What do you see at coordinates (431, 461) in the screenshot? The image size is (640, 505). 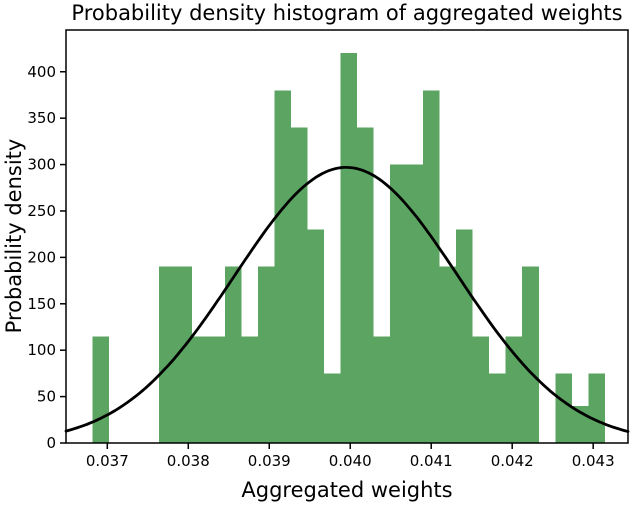 I see `x-tick-label: 0.041` at bounding box center [431, 461].